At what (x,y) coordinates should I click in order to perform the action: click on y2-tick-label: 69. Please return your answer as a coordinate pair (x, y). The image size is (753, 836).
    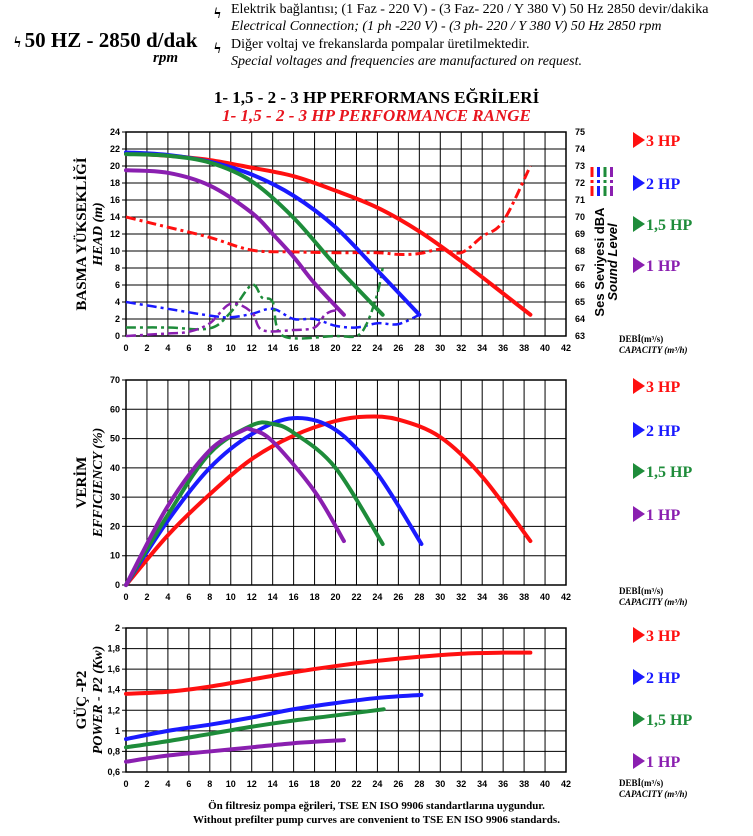
    Looking at the image, I should click on (580, 234).